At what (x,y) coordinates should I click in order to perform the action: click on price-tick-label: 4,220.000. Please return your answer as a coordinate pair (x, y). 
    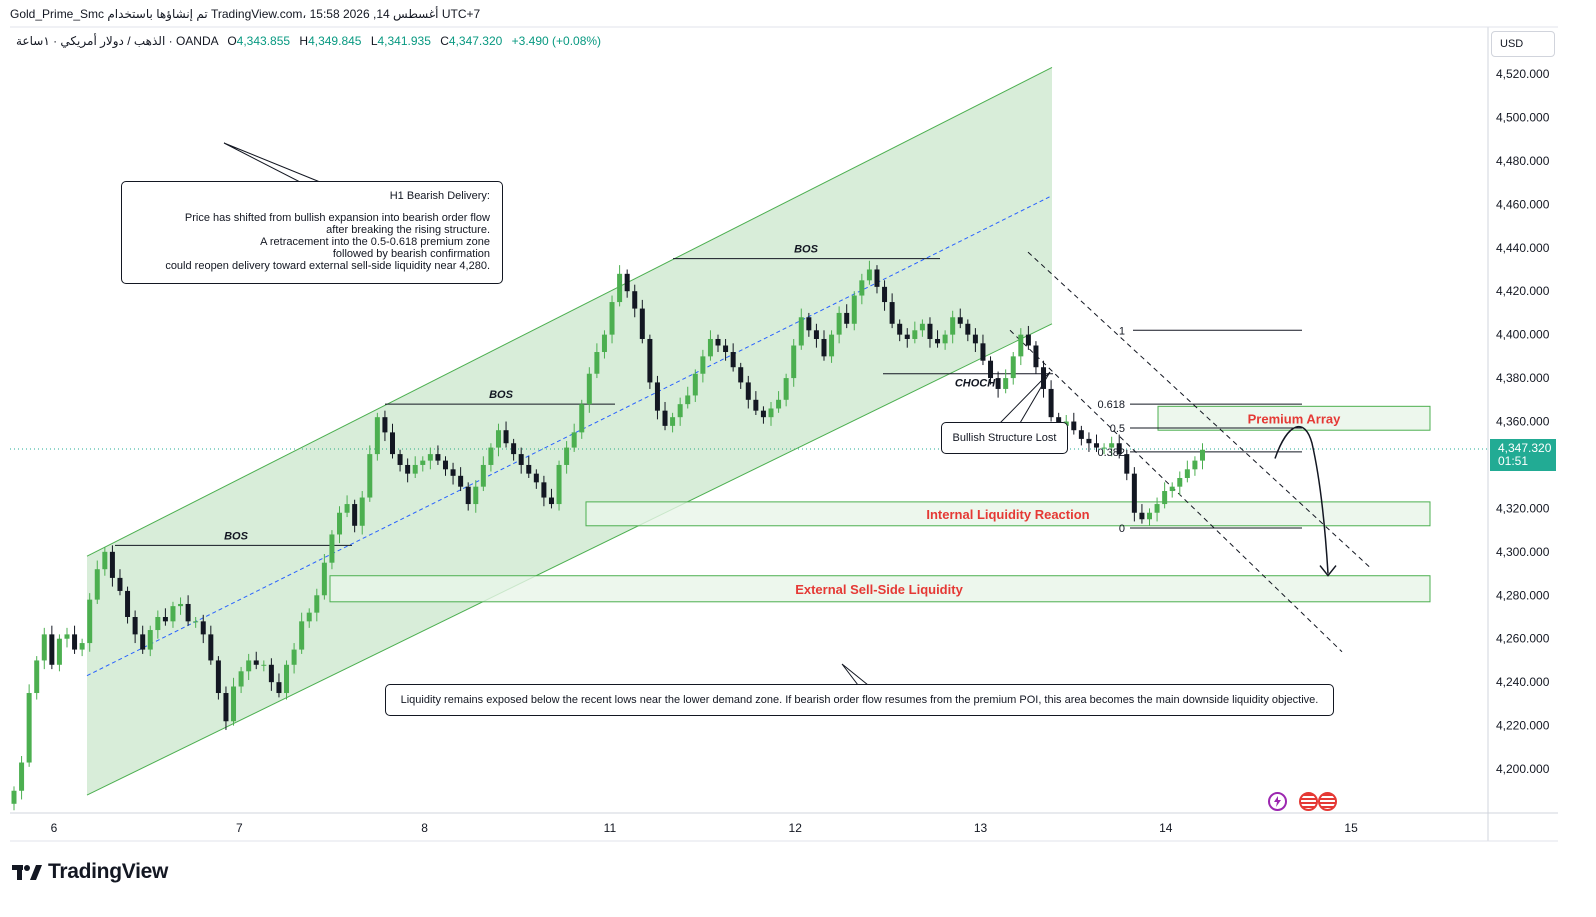
    Looking at the image, I should click on (1523, 726).